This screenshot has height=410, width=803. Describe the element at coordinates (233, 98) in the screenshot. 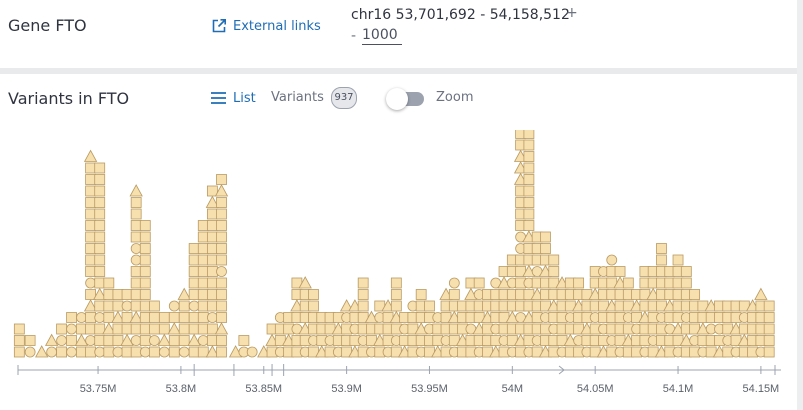

I see `list-view-button: List` at that location.